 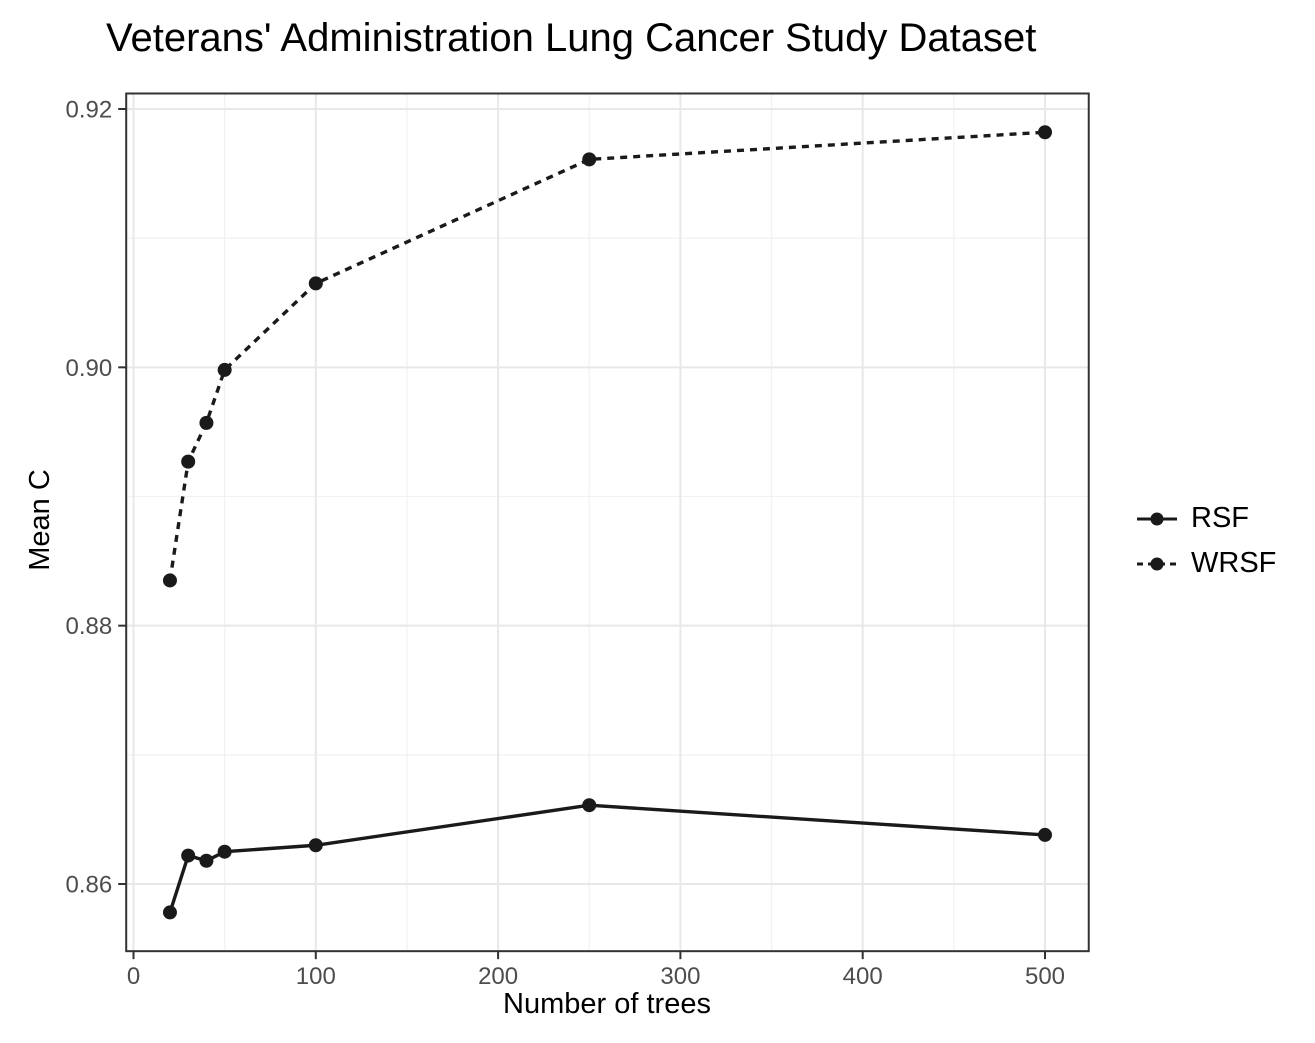 What do you see at coordinates (133, 976) in the screenshot?
I see `x-tick-label: 0` at bounding box center [133, 976].